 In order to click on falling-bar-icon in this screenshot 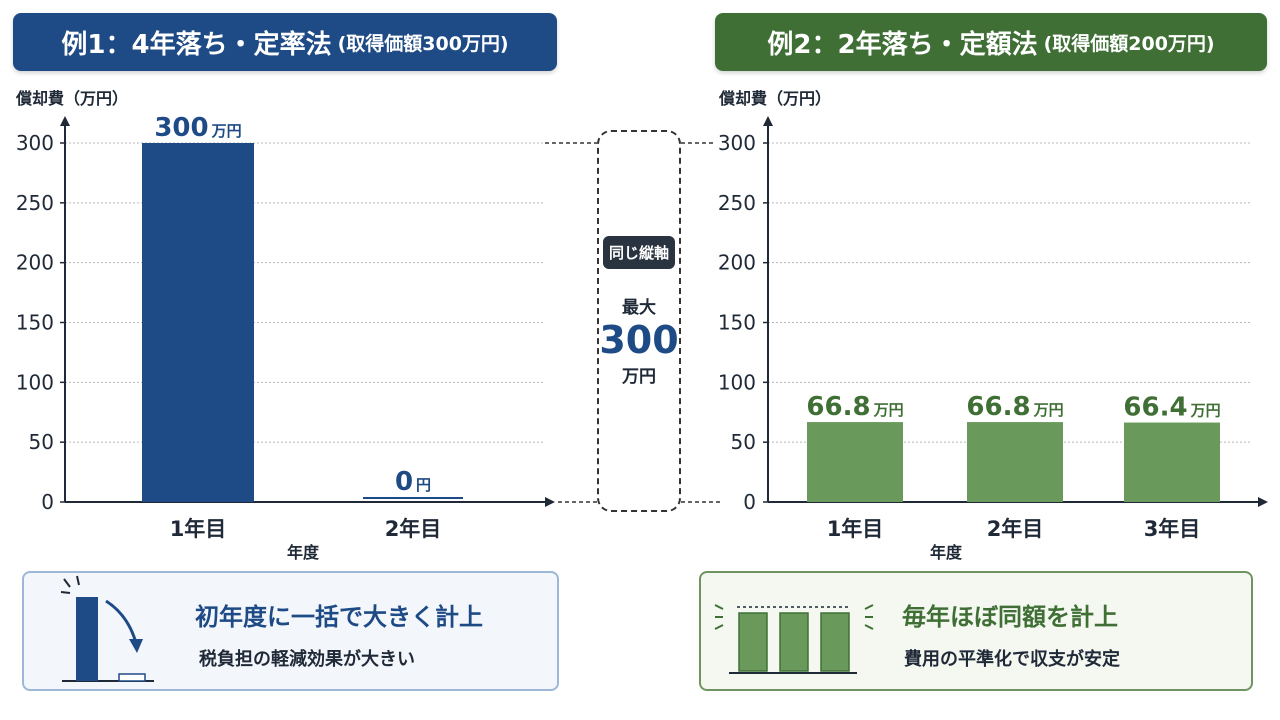, I will do `click(107, 628)`.